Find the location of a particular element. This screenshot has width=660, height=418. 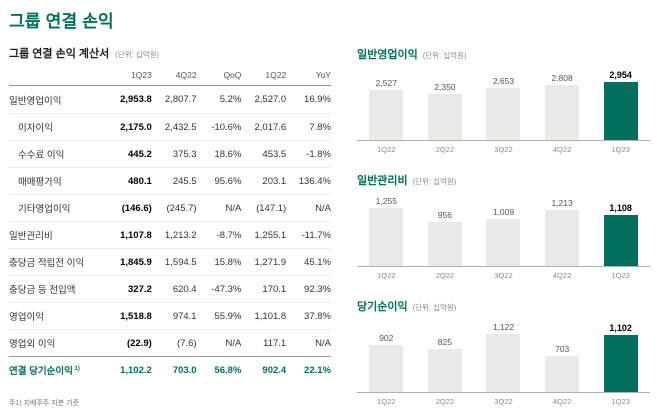

row-value: 2,175.0 is located at coordinates (136, 127).